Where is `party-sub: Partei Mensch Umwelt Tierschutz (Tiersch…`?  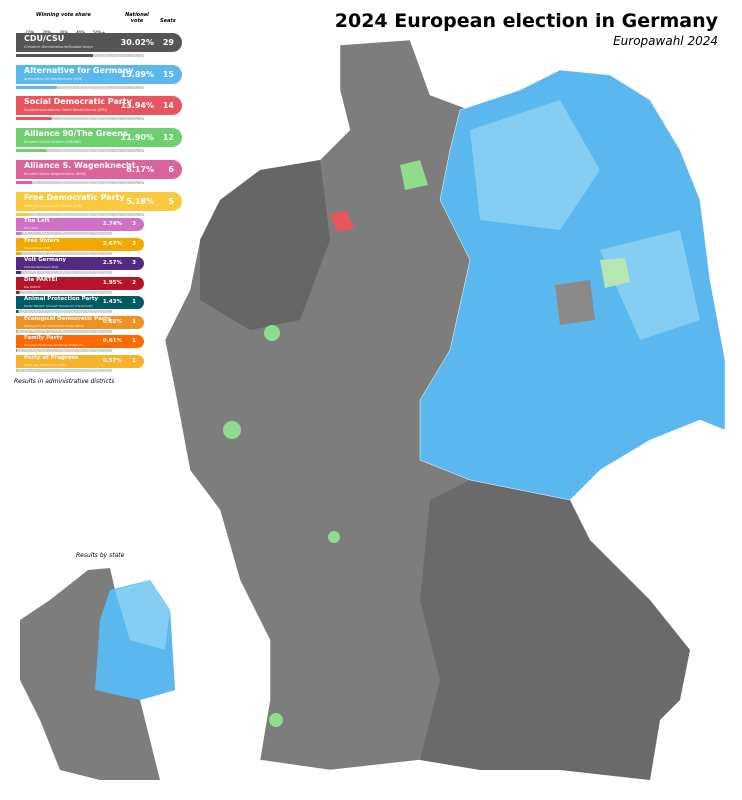
party-sub: Partei Mensch Umwelt Tierschutz (Tiersch… is located at coordinates (58, 306).